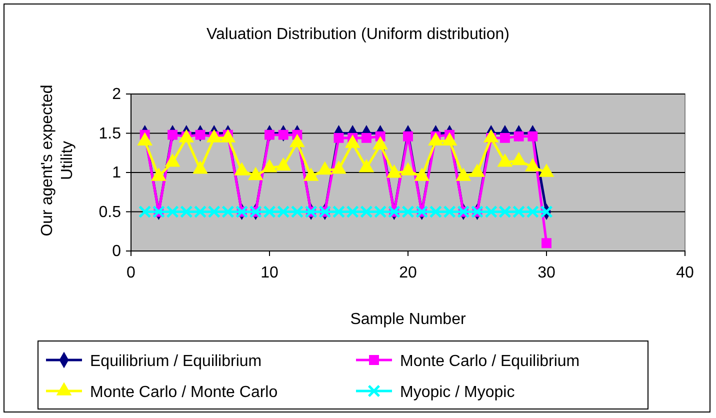  What do you see at coordinates (408, 319) in the screenshot?
I see `x-axis-title: Sample Number` at bounding box center [408, 319].